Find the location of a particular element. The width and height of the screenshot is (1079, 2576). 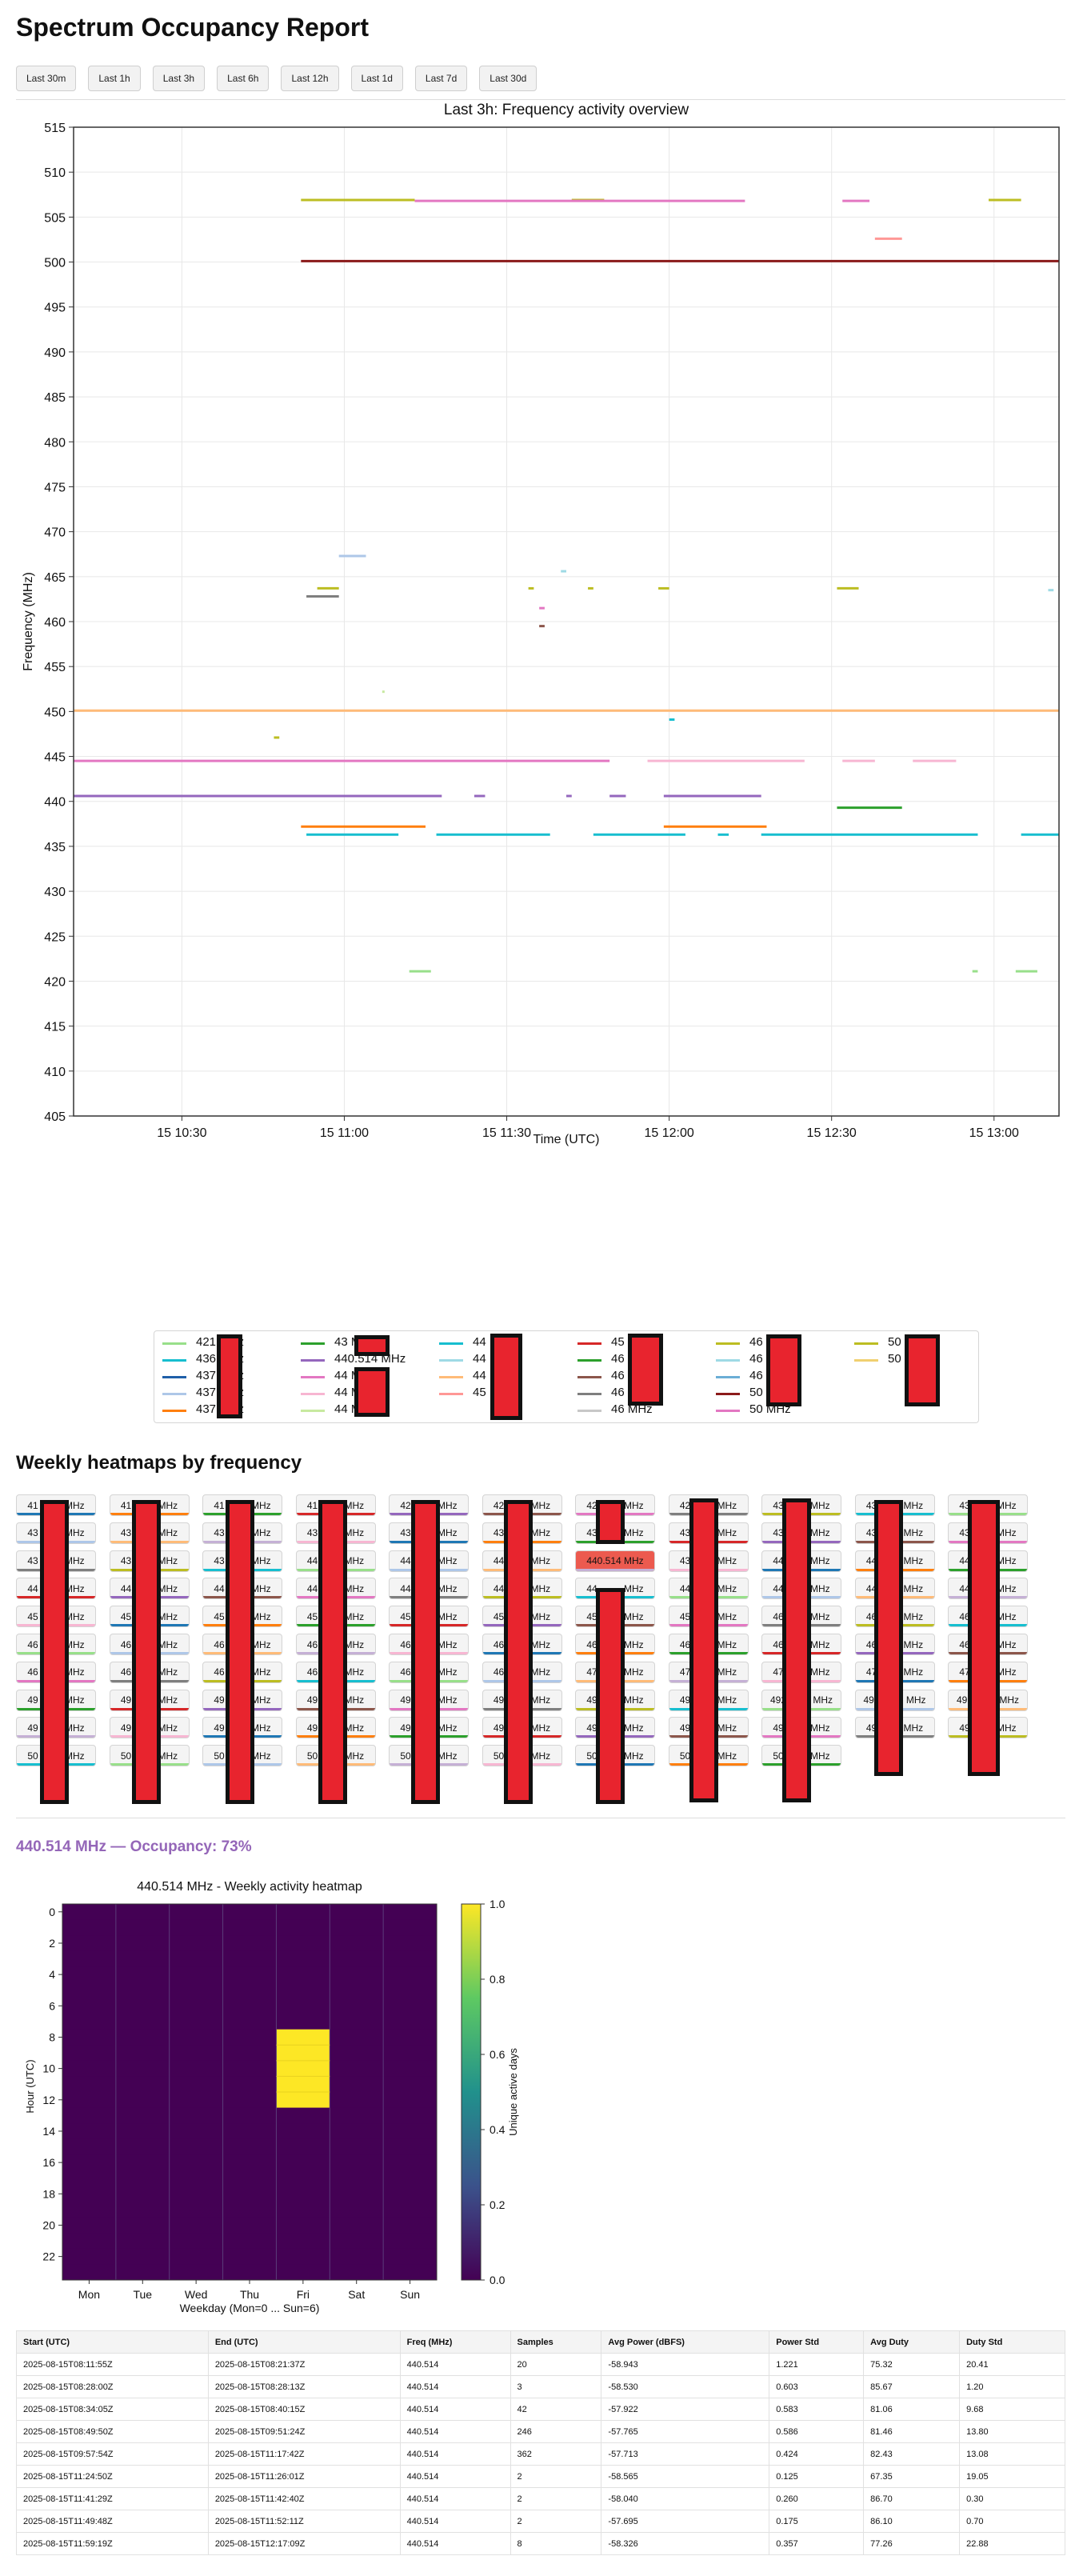

frequency-button-label: 41 MHz is located at coordinates (242, 1505).